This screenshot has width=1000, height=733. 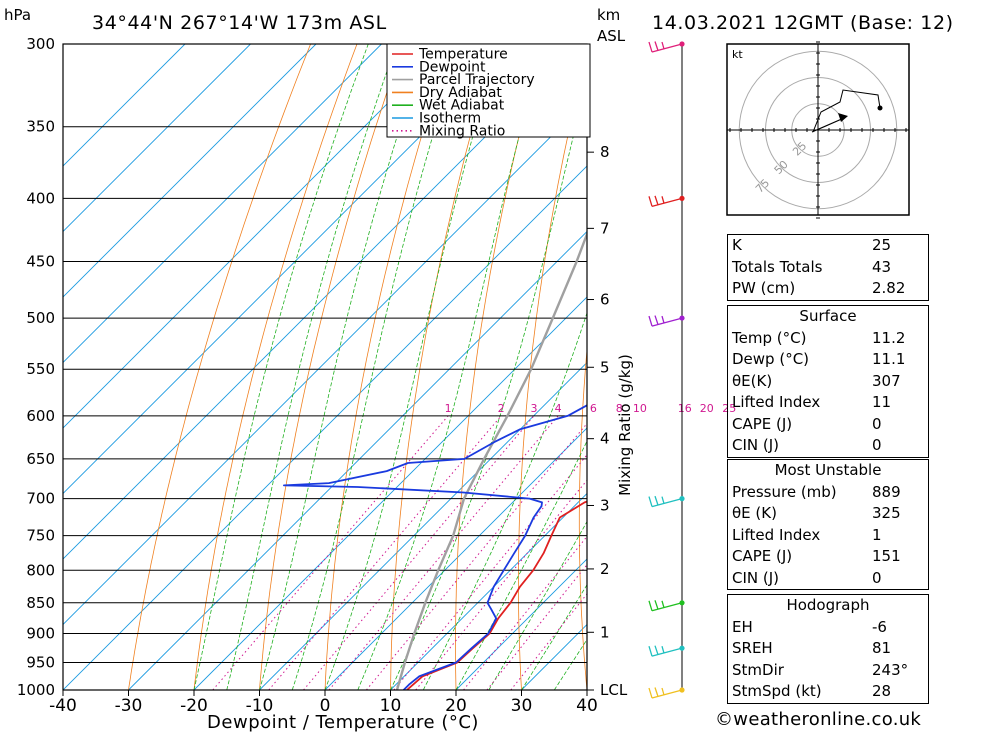 I want to click on row-value: 307, so click(x=886, y=380).